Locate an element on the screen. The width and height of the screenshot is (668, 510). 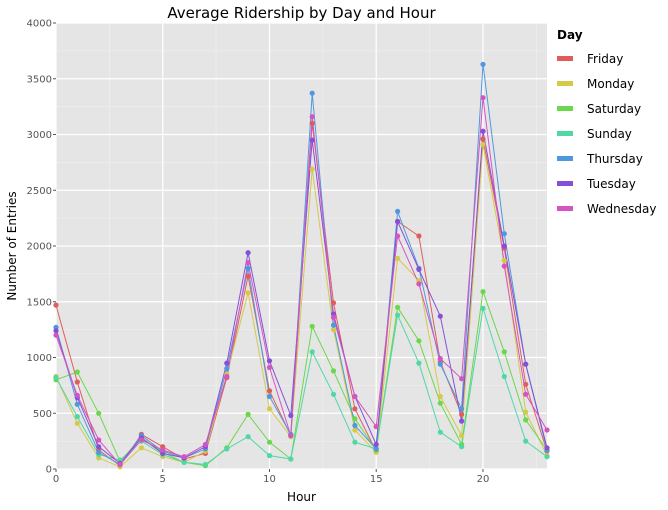
legend-label-saturday: Saturday is located at coordinates (614, 109).